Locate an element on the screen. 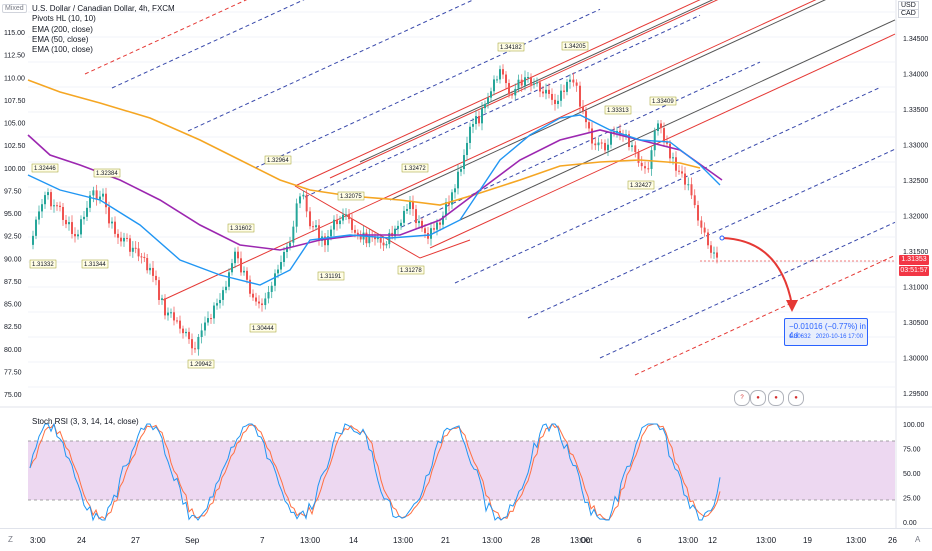 The image size is (932, 551). stoch-d-line is located at coordinates (375, 471).